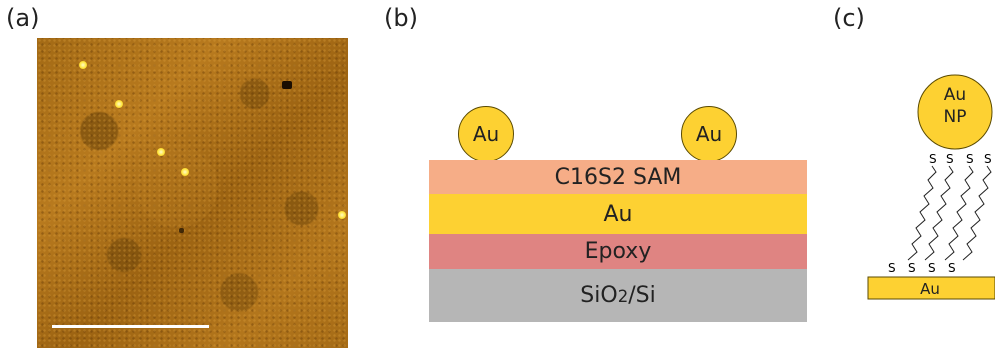 This screenshot has width=995, height=352. Describe the element at coordinates (955, 117) in the screenshot. I see `au-np-label-line2: NP` at that location.